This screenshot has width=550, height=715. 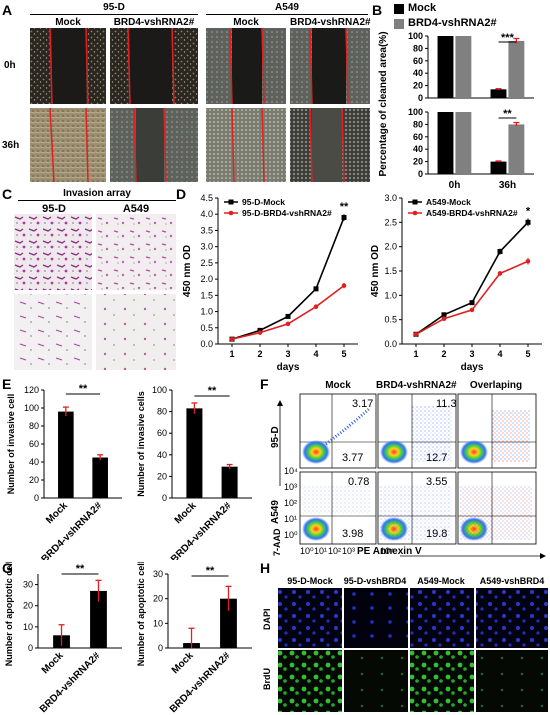 I want to click on d-legend-label: 95-D-BRD4-vshRNA2#, so click(x=287, y=213).